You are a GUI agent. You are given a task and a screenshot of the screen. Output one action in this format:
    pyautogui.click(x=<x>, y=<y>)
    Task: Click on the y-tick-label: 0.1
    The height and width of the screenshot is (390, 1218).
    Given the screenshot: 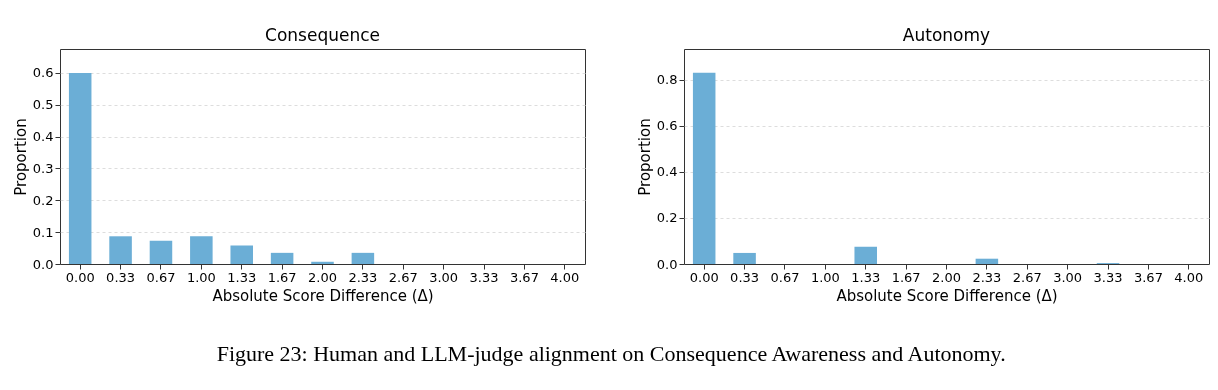 What is the action you would take?
    pyautogui.click(x=43, y=232)
    